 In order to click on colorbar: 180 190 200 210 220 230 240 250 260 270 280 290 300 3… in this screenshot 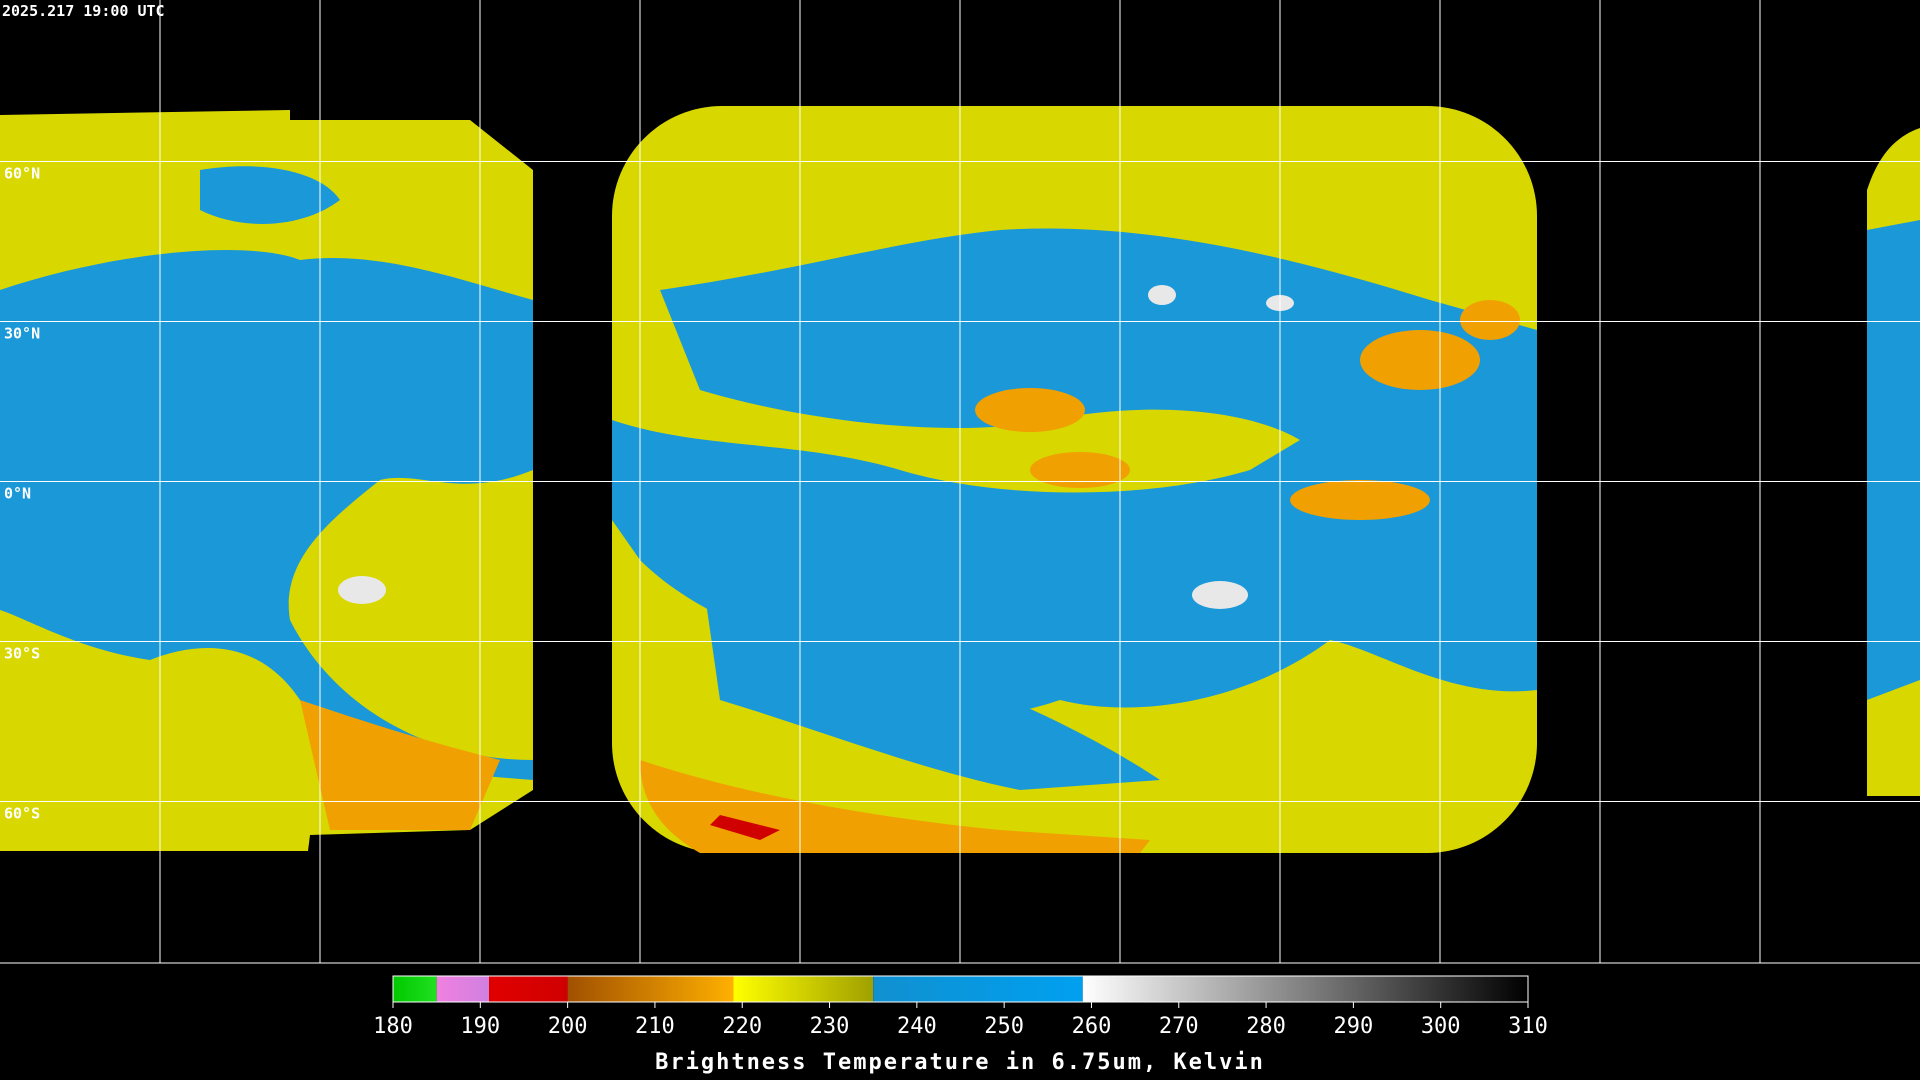, I will do `click(960, 1007)`.